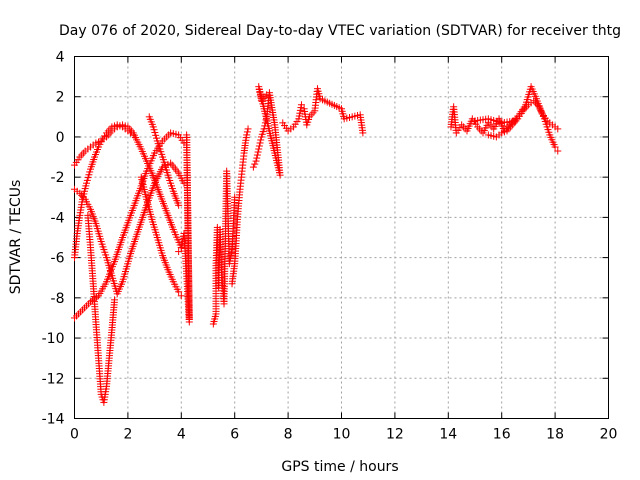 The width and height of the screenshot is (640, 480). What do you see at coordinates (342, 435) in the screenshot?
I see `x-tick-label: 10` at bounding box center [342, 435].